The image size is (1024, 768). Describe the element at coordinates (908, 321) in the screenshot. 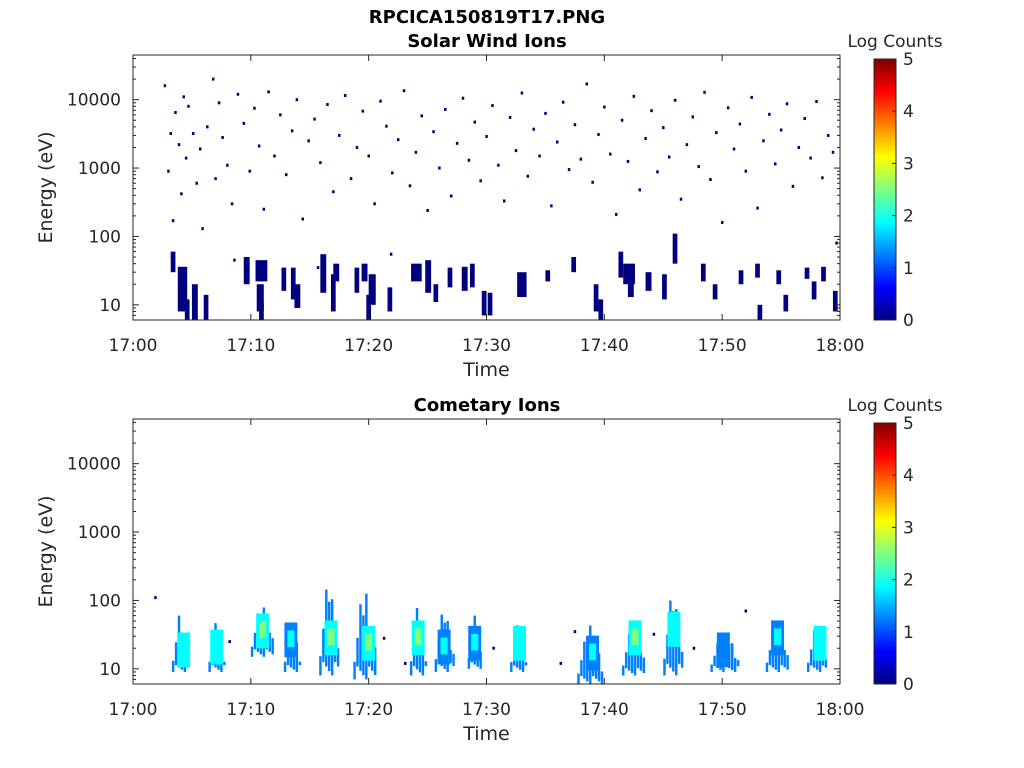

I see `colorbar-tick-label: 0` at that location.